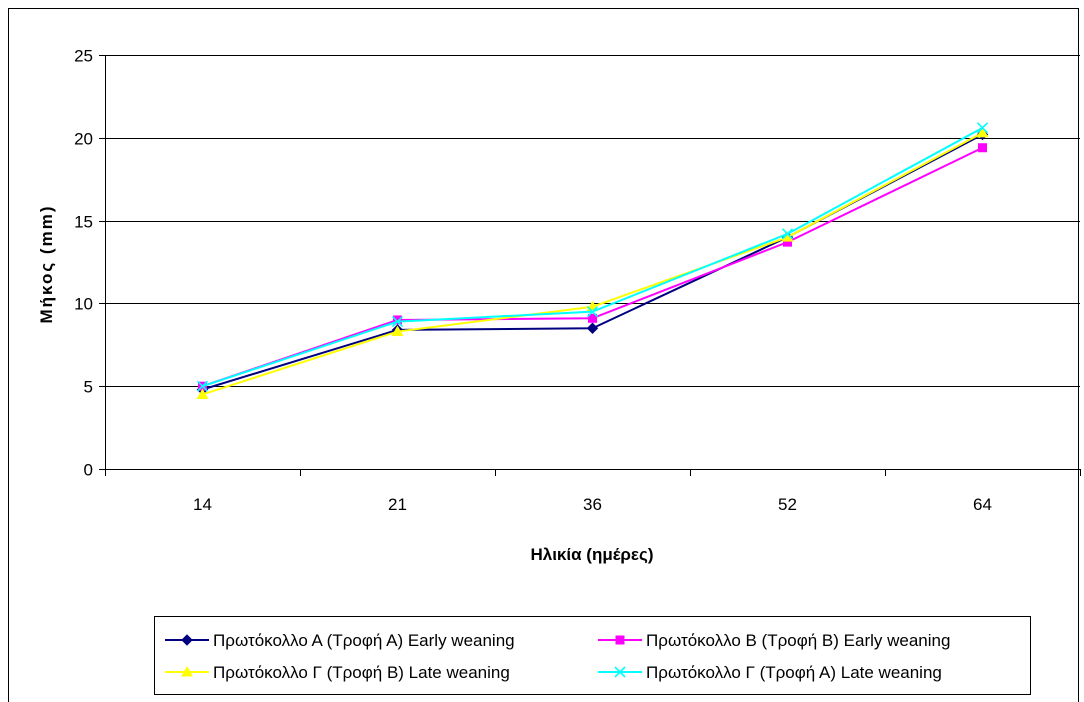  I want to click on legend-item: Πρωτόκολλο Γ (Τροφή Α) Late weaning, so click(770, 672).